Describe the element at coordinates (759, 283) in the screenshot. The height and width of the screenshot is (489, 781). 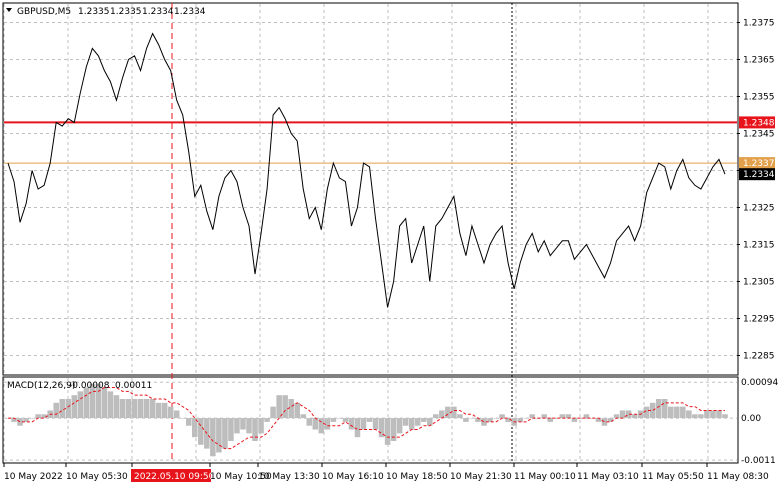
I see `price-tick-label: 1.2305` at that location.